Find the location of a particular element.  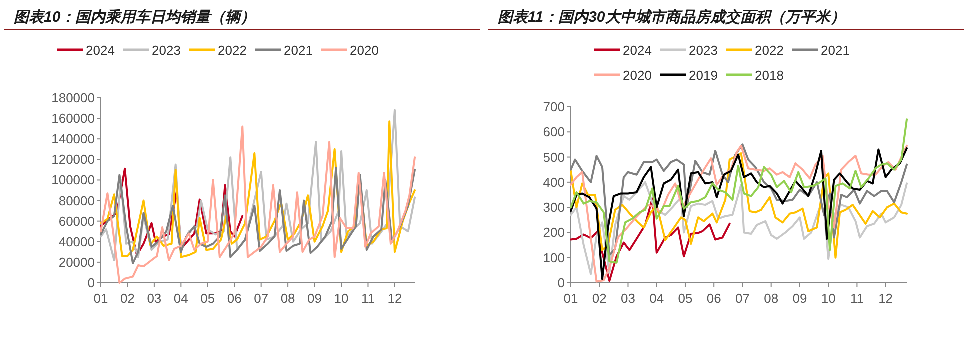

y-tick-label: 100000 is located at coordinates (73, 180).